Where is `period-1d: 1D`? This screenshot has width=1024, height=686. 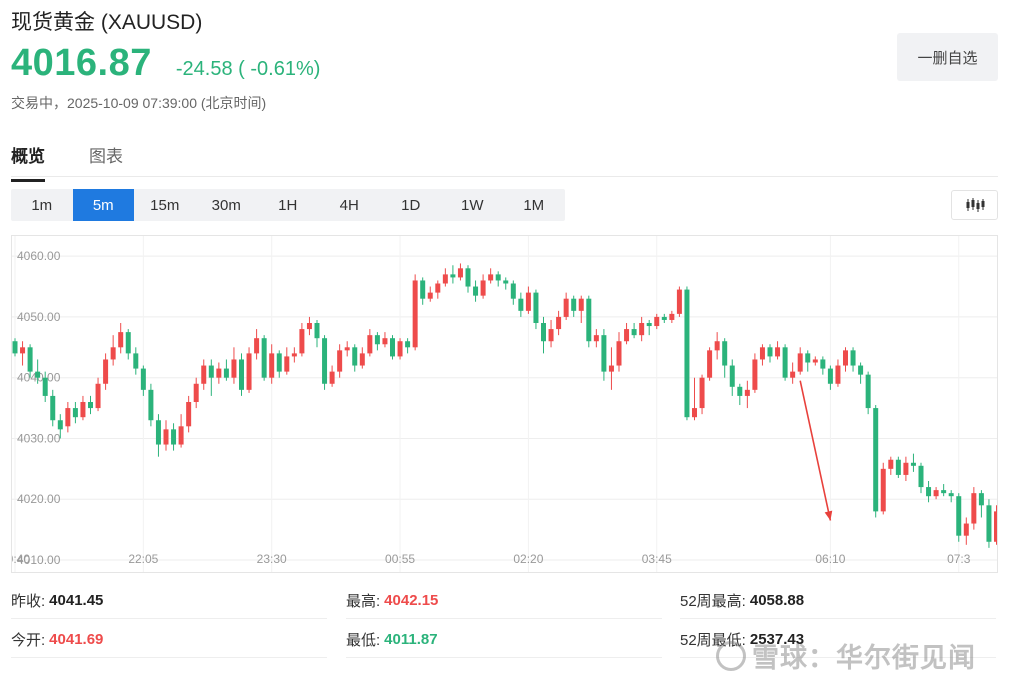
period-1d: 1D is located at coordinates (411, 205).